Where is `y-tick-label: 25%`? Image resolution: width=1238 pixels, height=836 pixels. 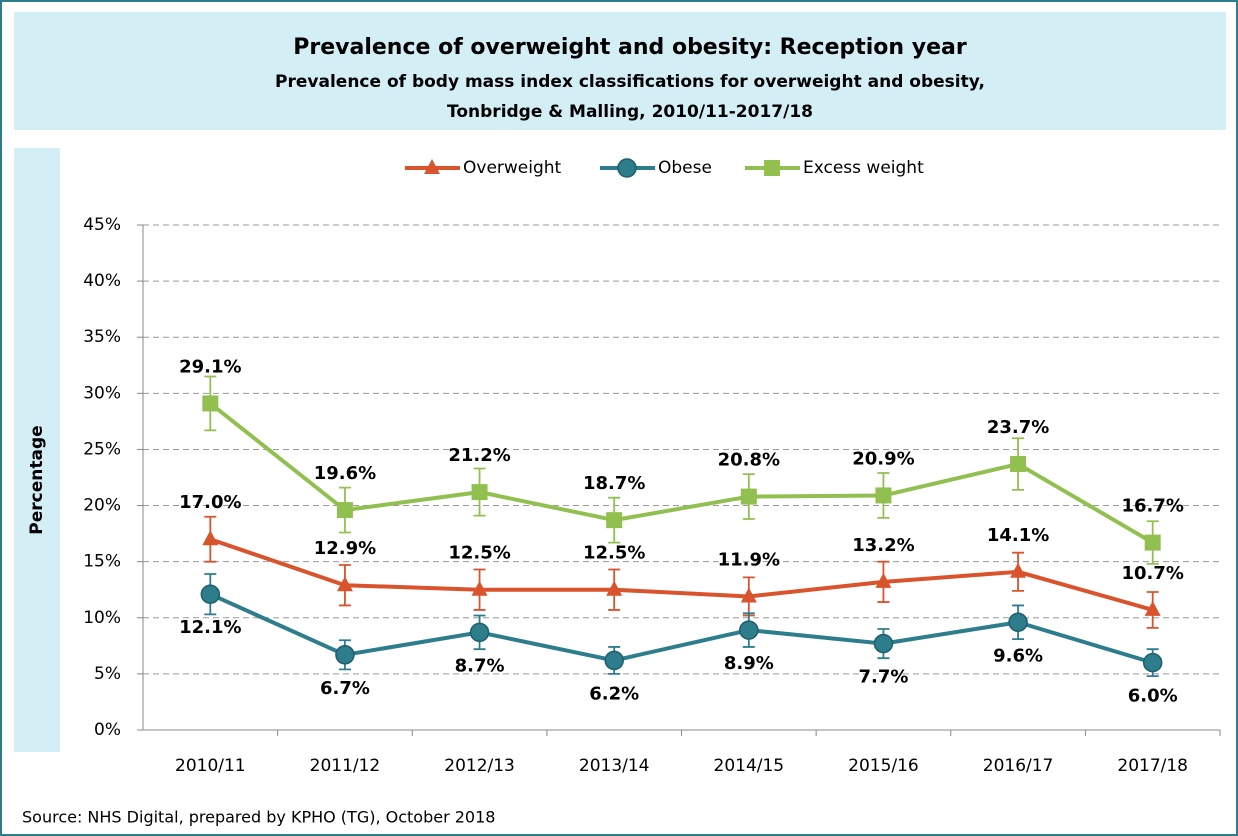 y-tick-label: 25% is located at coordinates (102, 449).